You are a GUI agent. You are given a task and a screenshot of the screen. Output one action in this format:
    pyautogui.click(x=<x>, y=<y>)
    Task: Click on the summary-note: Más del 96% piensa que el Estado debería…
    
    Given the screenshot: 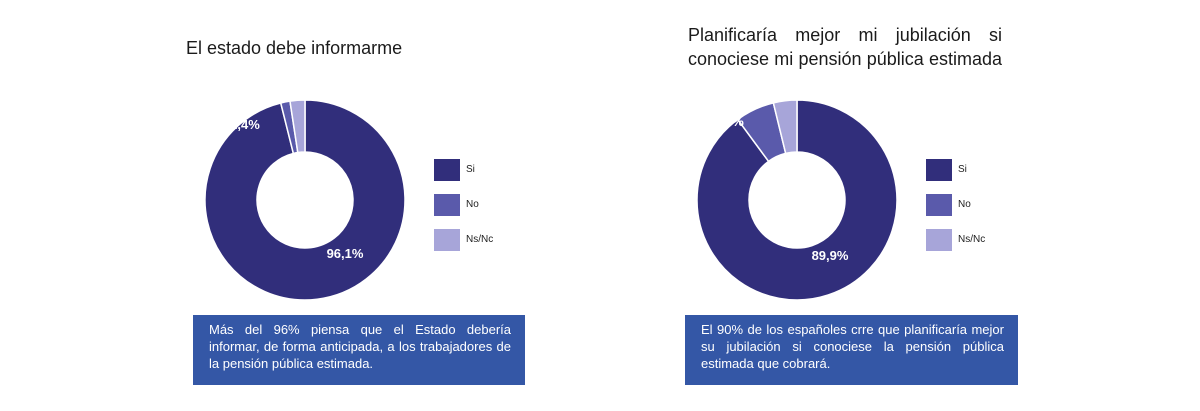 What is the action you would take?
    pyautogui.click(x=359, y=350)
    